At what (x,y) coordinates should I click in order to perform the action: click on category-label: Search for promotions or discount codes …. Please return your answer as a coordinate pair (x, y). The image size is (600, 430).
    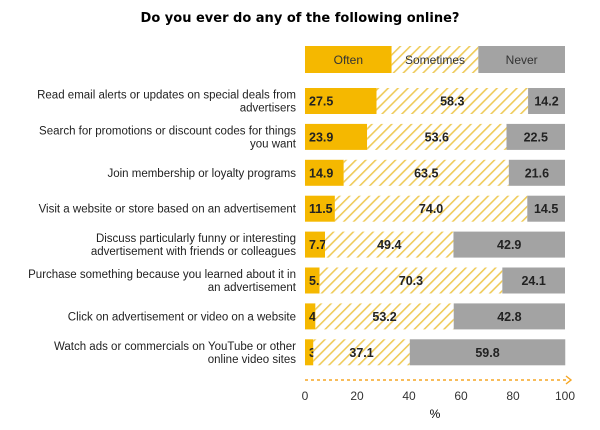
    Looking at the image, I should click on (168, 137).